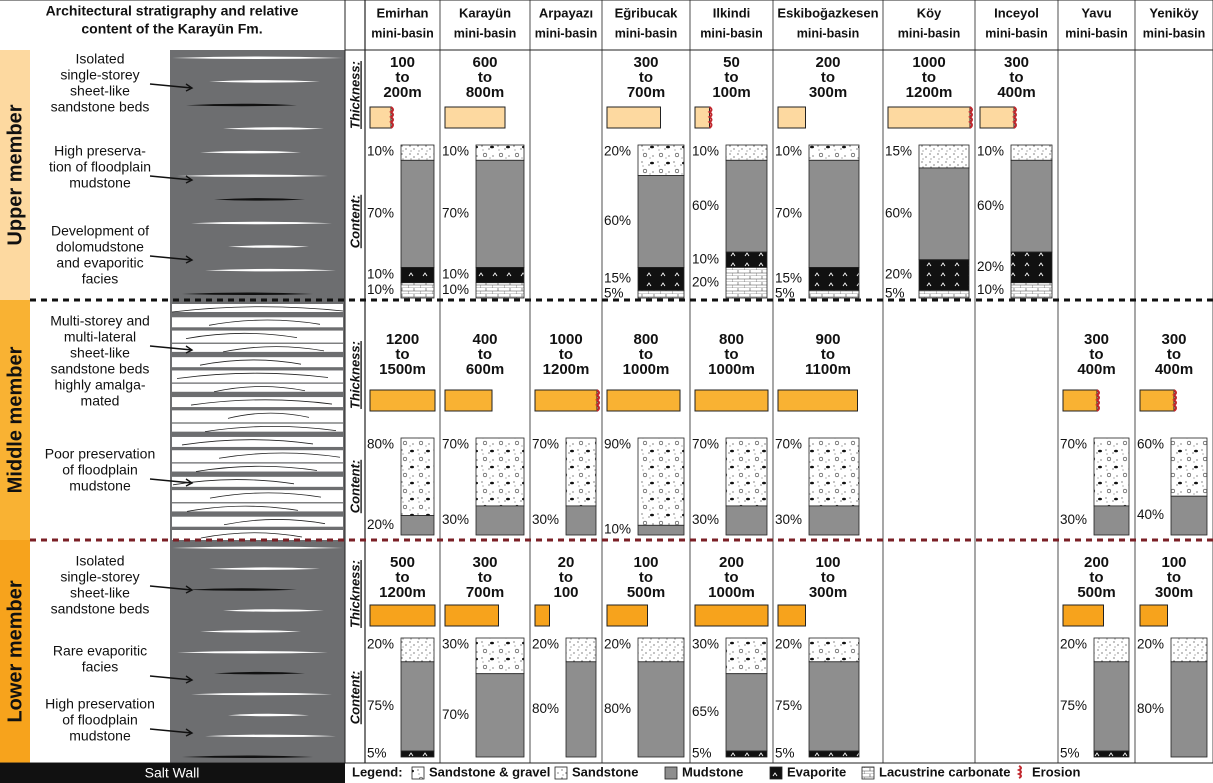  I want to click on content-label: 65%, so click(705, 711).